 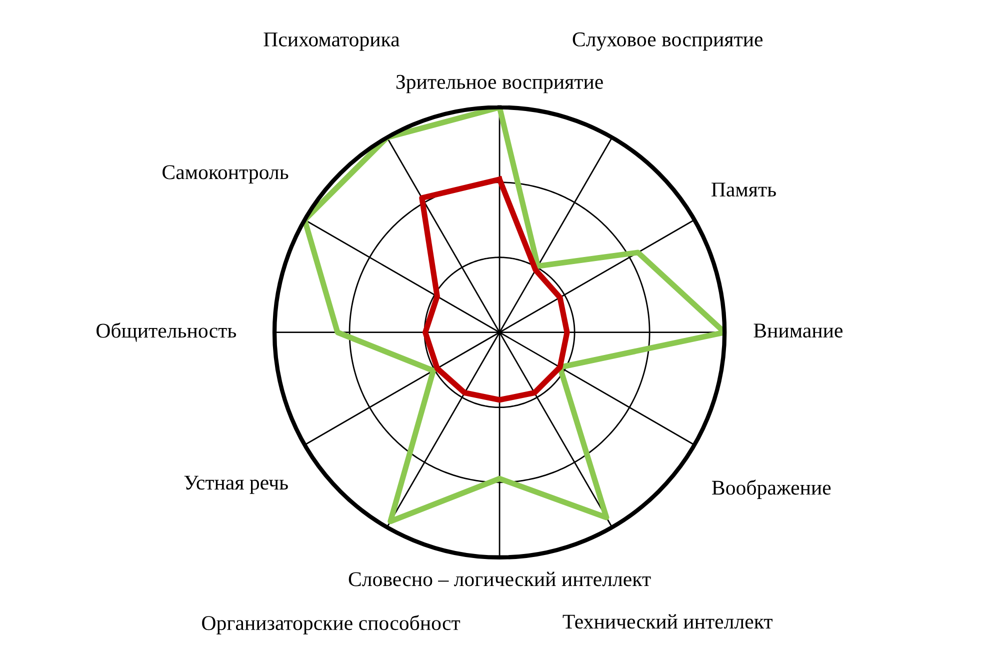 What do you see at coordinates (667, 41) in the screenshot?
I see `spoke-label: Слуховое восприятие` at bounding box center [667, 41].